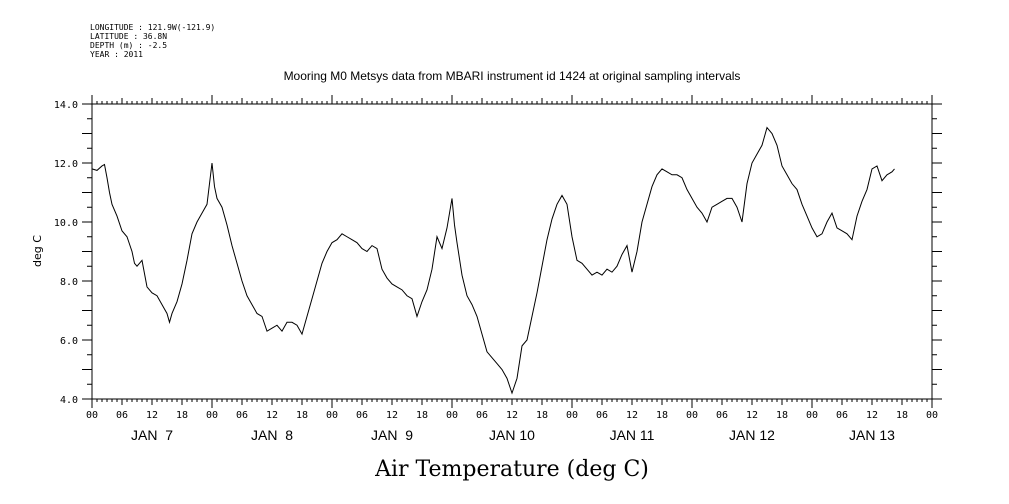  Describe the element at coordinates (128, 36) in the screenshot. I see `latitude-label: LATITUDE : 36.8N` at that location.